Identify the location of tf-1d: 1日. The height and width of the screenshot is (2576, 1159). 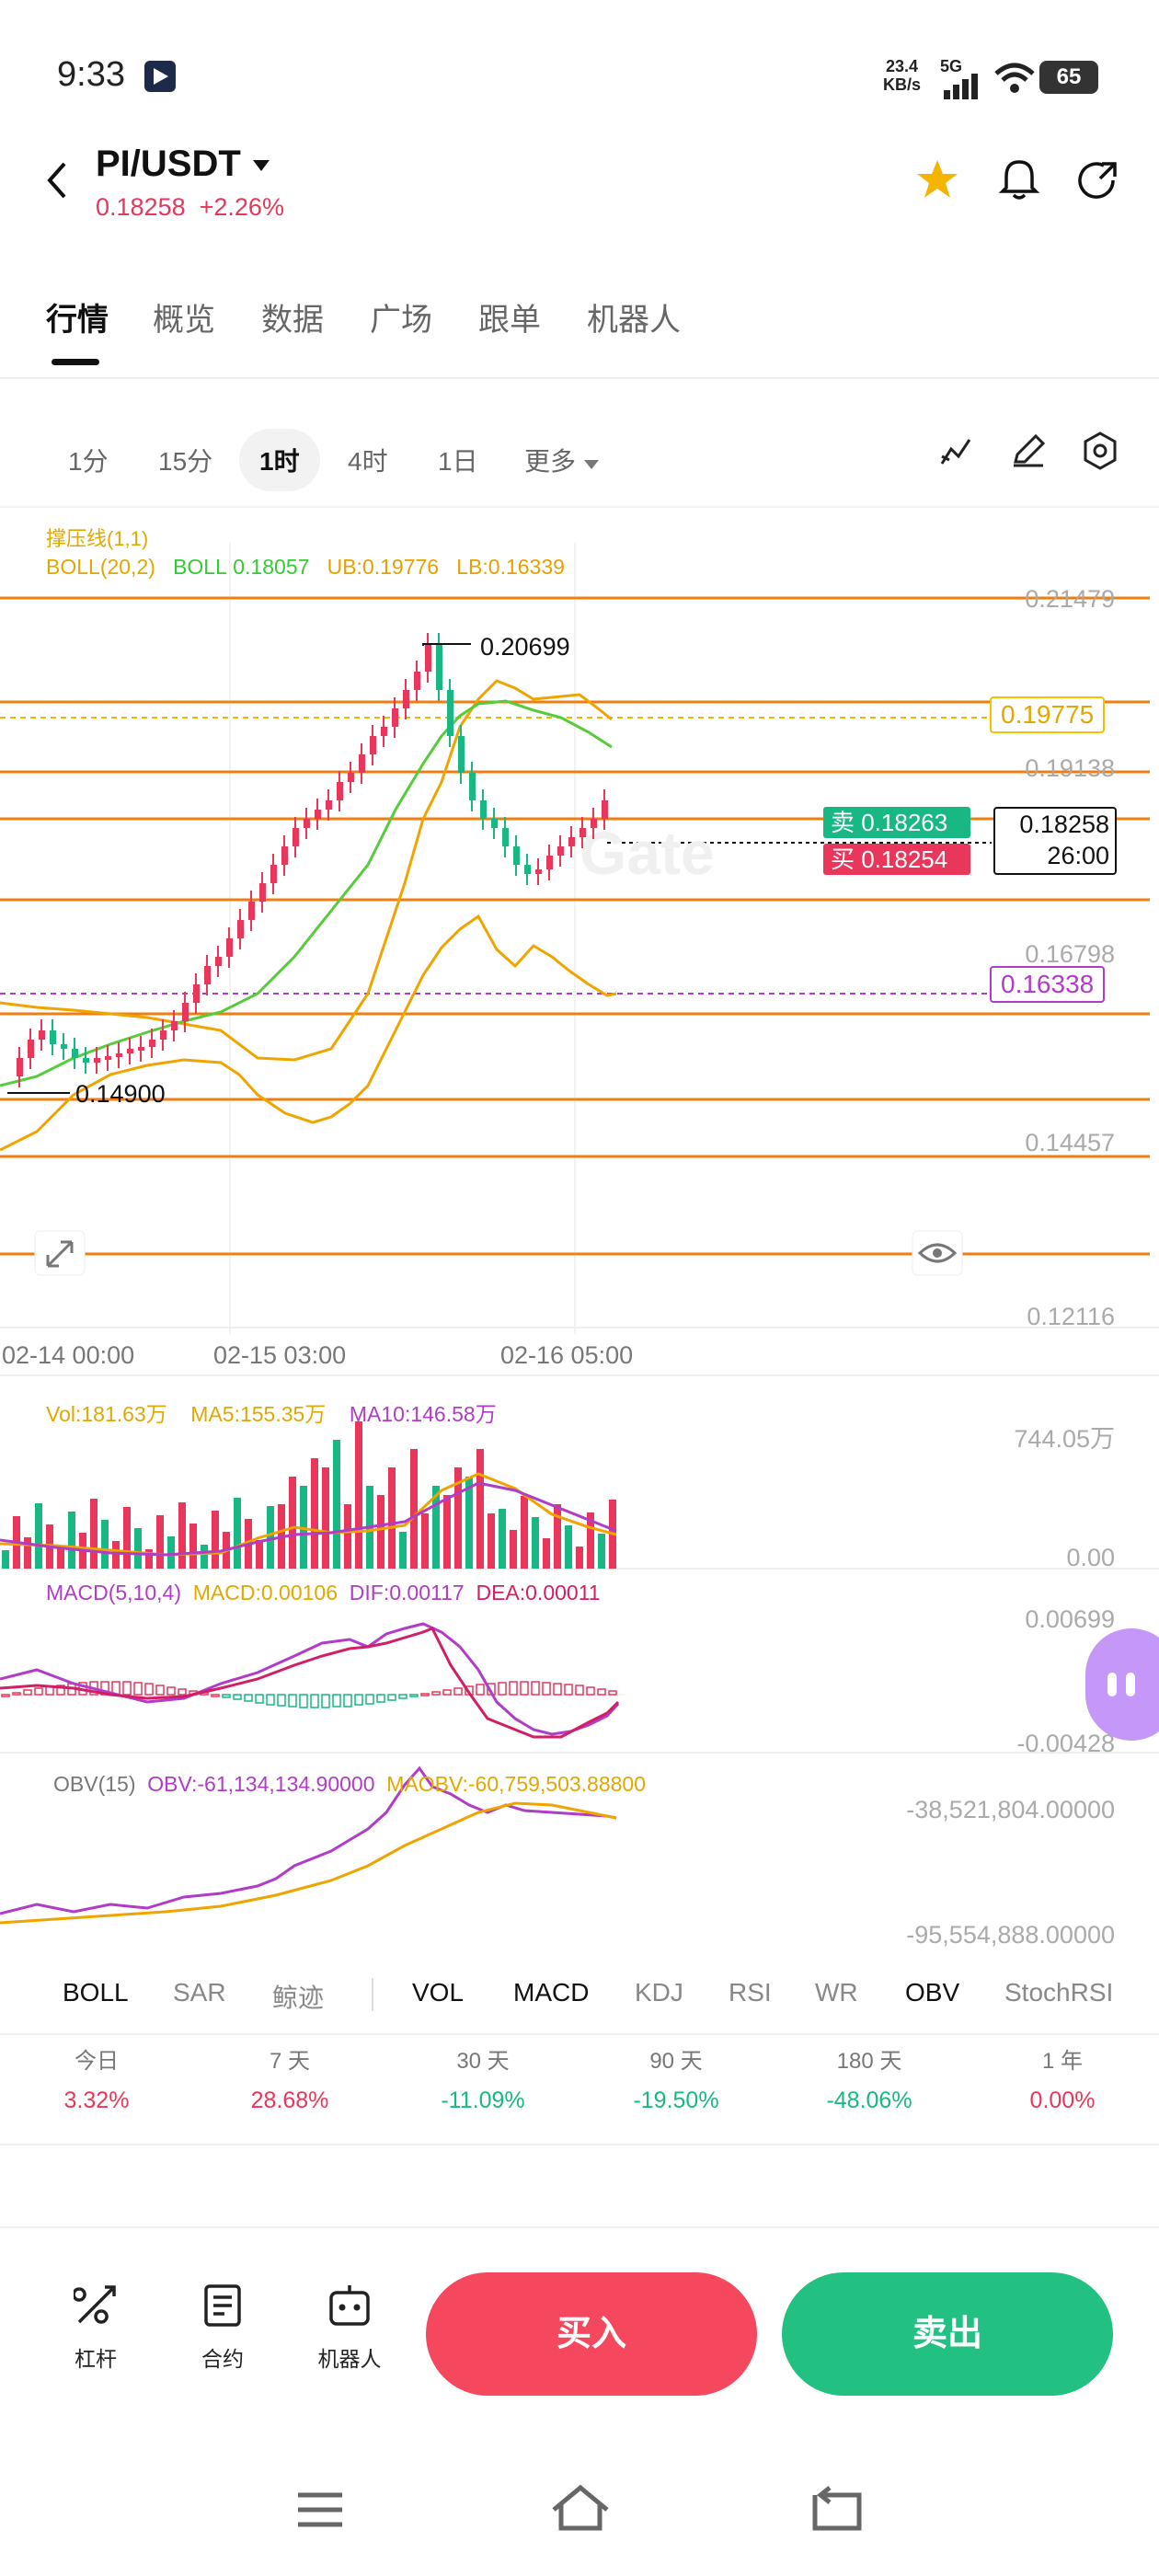
(458, 461).